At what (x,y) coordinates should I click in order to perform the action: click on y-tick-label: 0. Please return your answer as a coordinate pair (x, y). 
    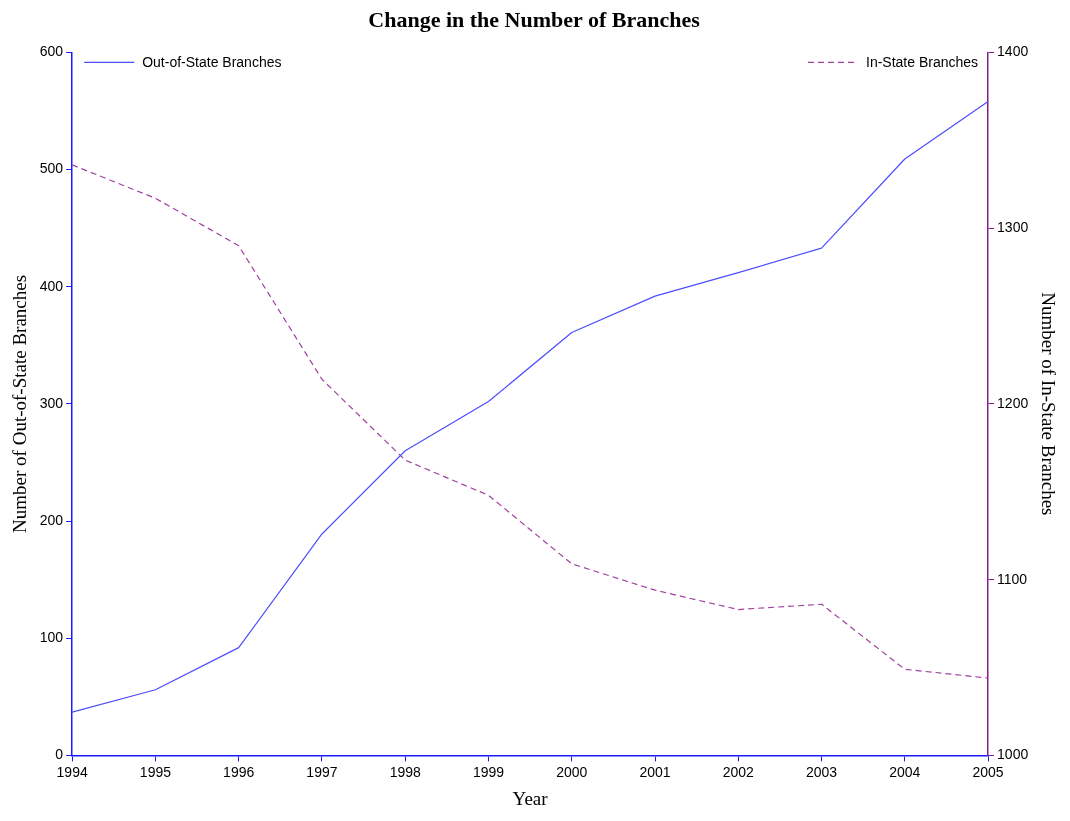
    Looking at the image, I should click on (59, 754).